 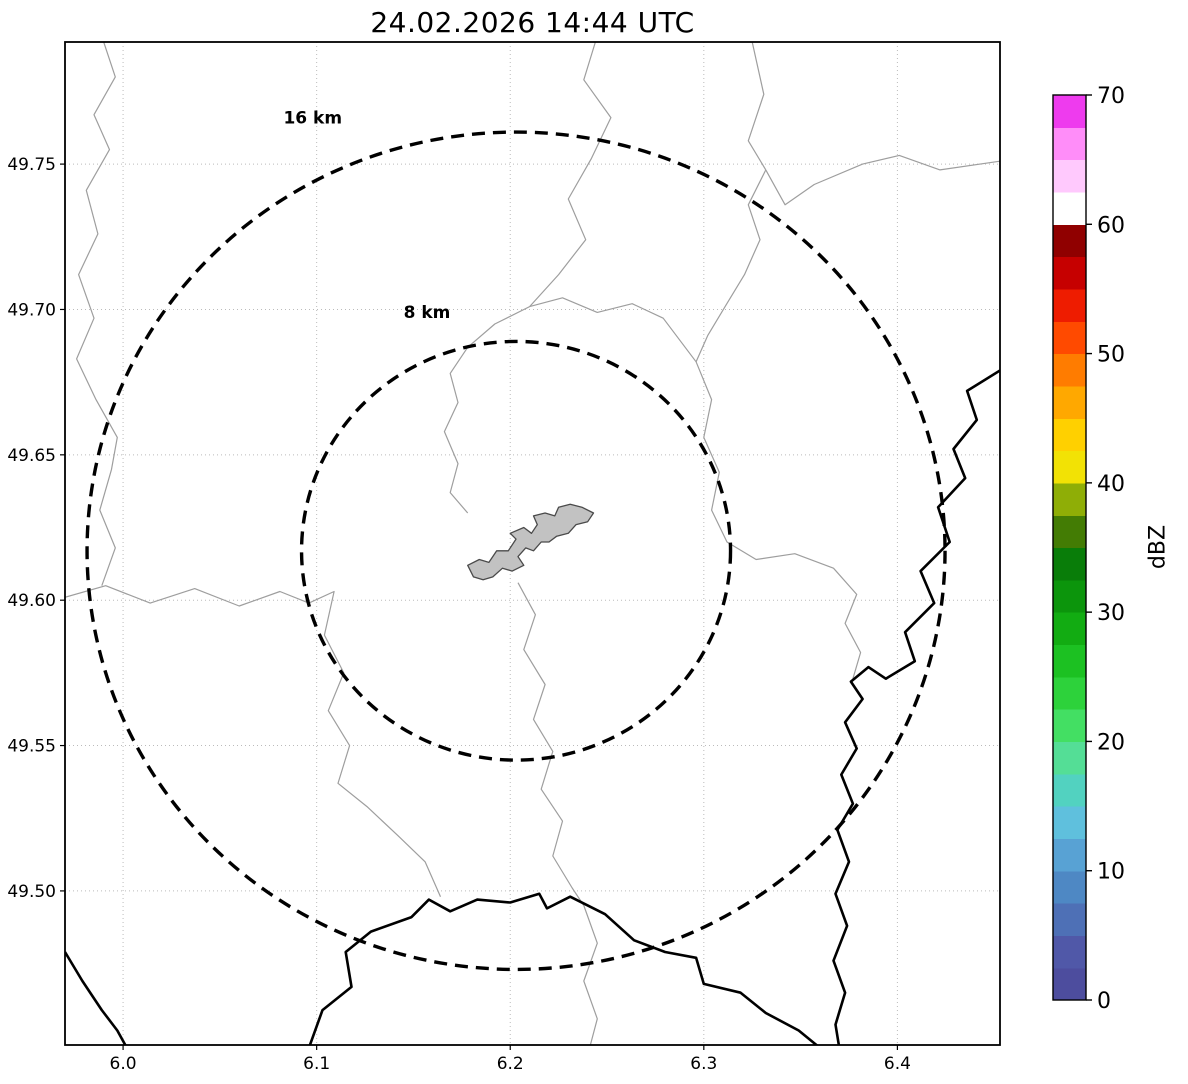 I want to click on colorbar-tick-label: 20, so click(x=1111, y=742).